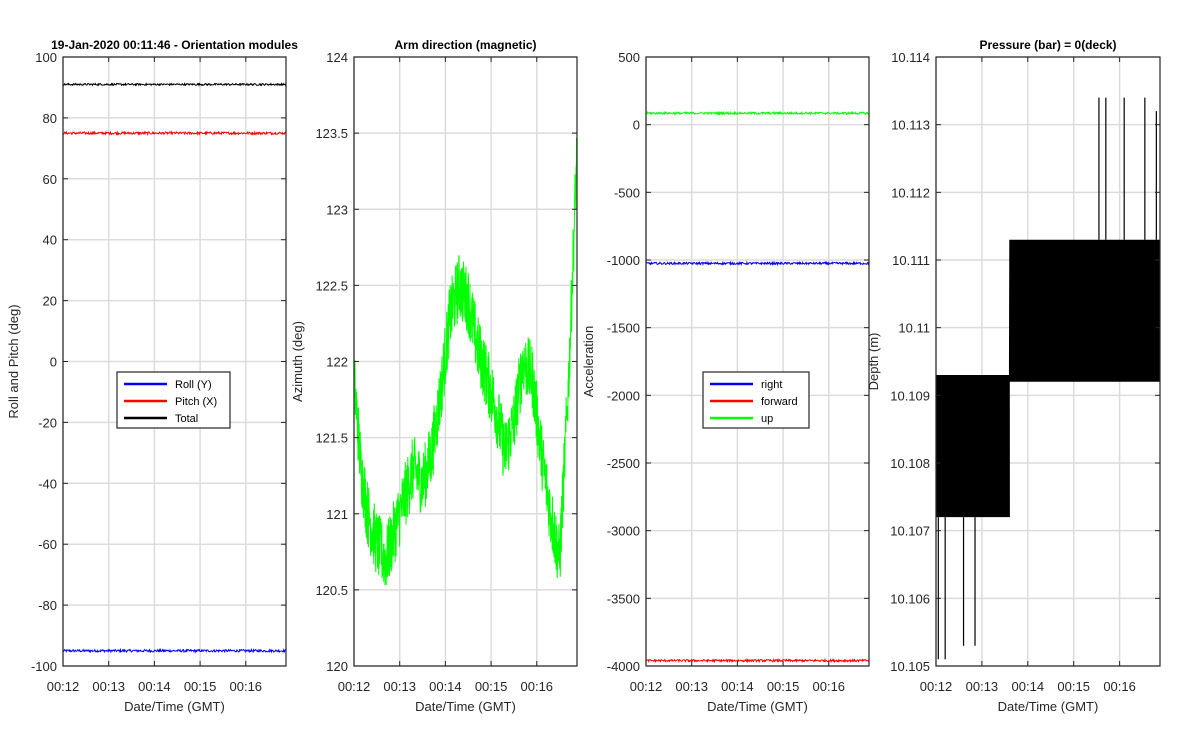  Describe the element at coordinates (47, 605) in the screenshot. I see `y-tick-label: -80` at that location.